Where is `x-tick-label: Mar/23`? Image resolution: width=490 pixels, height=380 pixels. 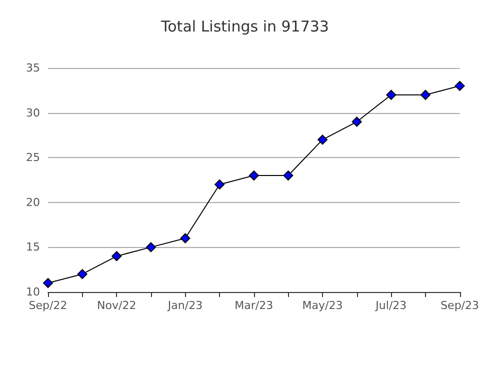
x-tick-label: Mar/23 is located at coordinates (254, 305).